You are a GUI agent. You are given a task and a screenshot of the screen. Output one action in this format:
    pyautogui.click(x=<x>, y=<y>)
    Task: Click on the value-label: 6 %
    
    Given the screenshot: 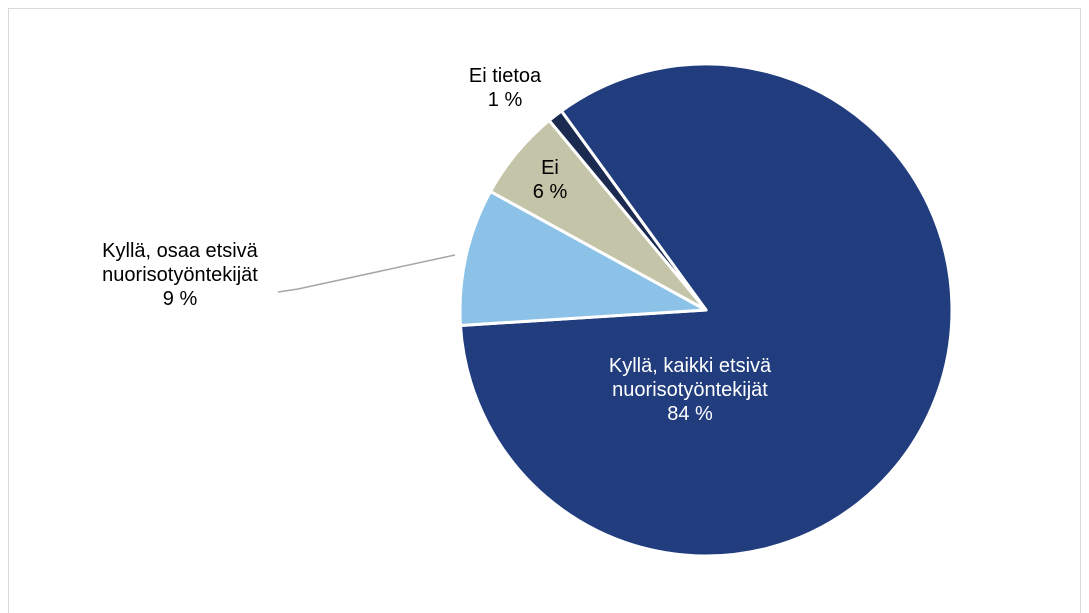 What is the action you would take?
    pyautogui.click(x=550, y=192)
    